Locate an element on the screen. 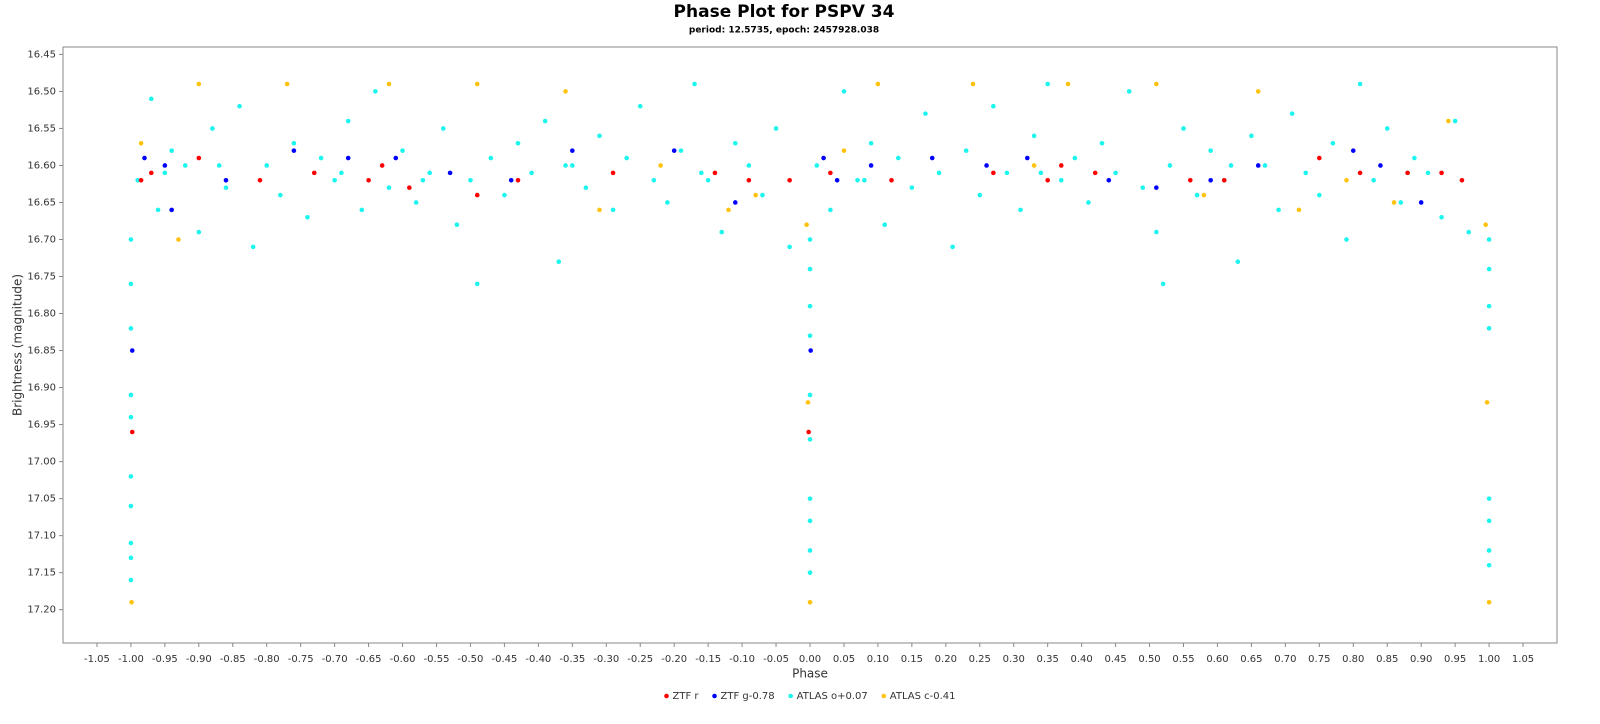  y-tick-label: 16.45 is located at coordinates (41, 54).